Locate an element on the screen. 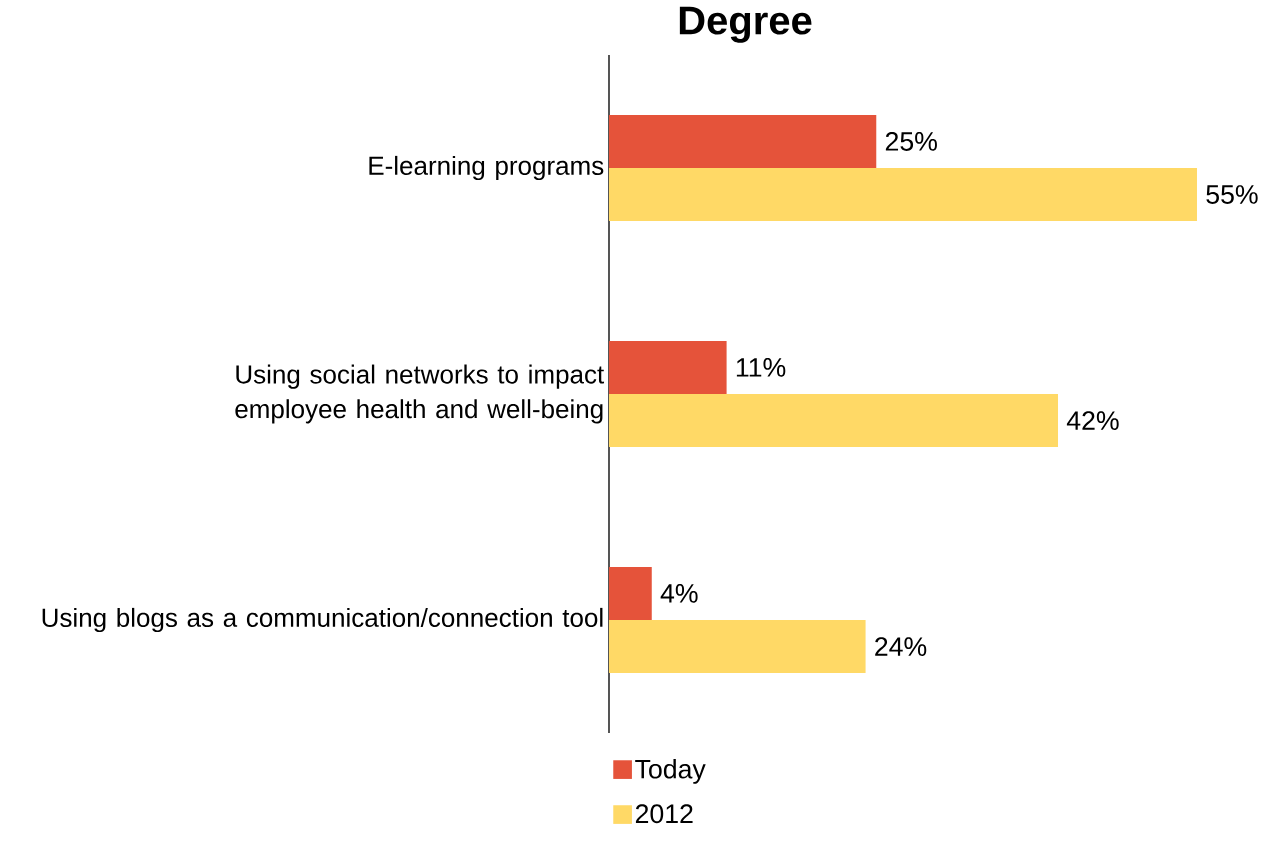  chart-title: Degree is located at coordinates (745, 24).